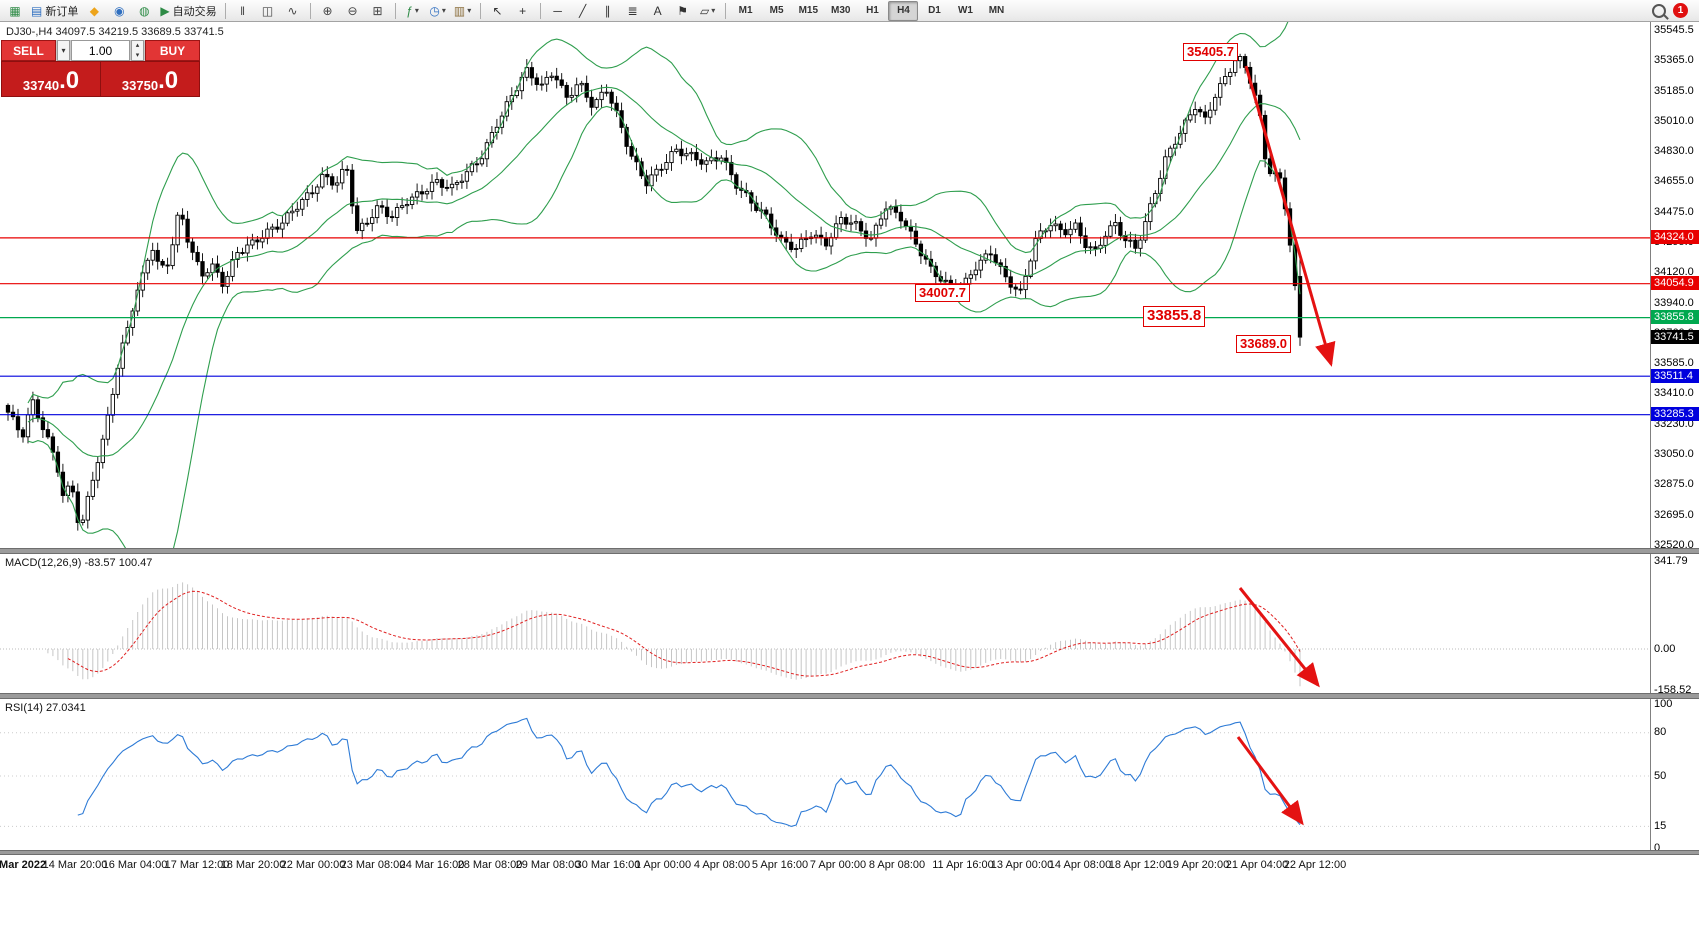 The image size is (1699, 941). What do you see at coordinates (558, 11) in the screenshot?
I see `horizontal-line-button: ─` at bounding box center [558, 11].